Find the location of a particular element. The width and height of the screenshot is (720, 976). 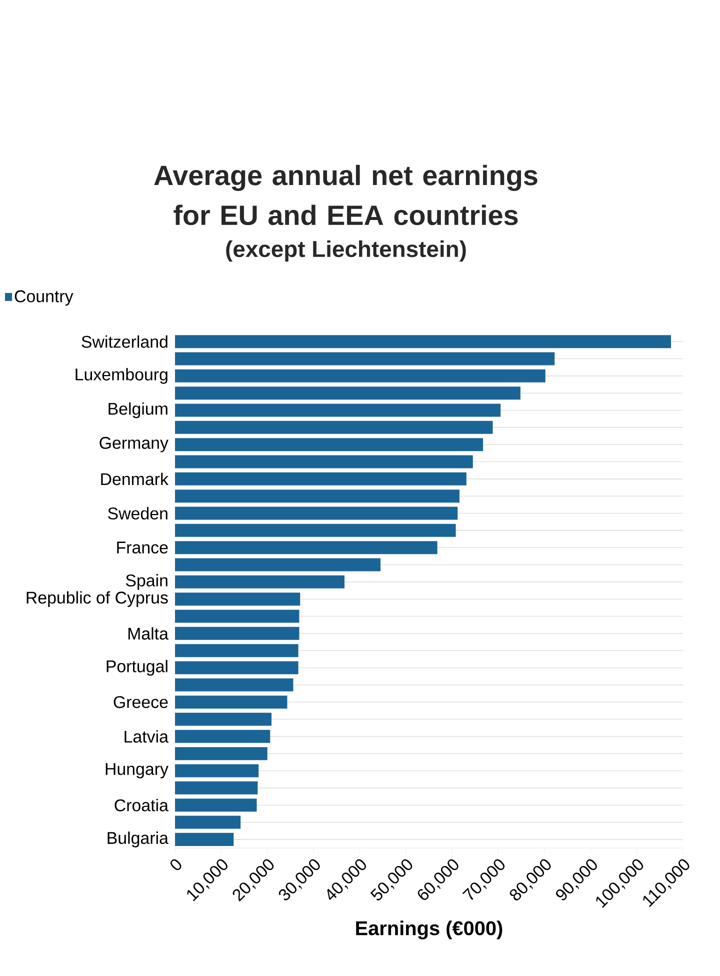

y-tick-label: Bulgaria is located at coordinates (138, 840).